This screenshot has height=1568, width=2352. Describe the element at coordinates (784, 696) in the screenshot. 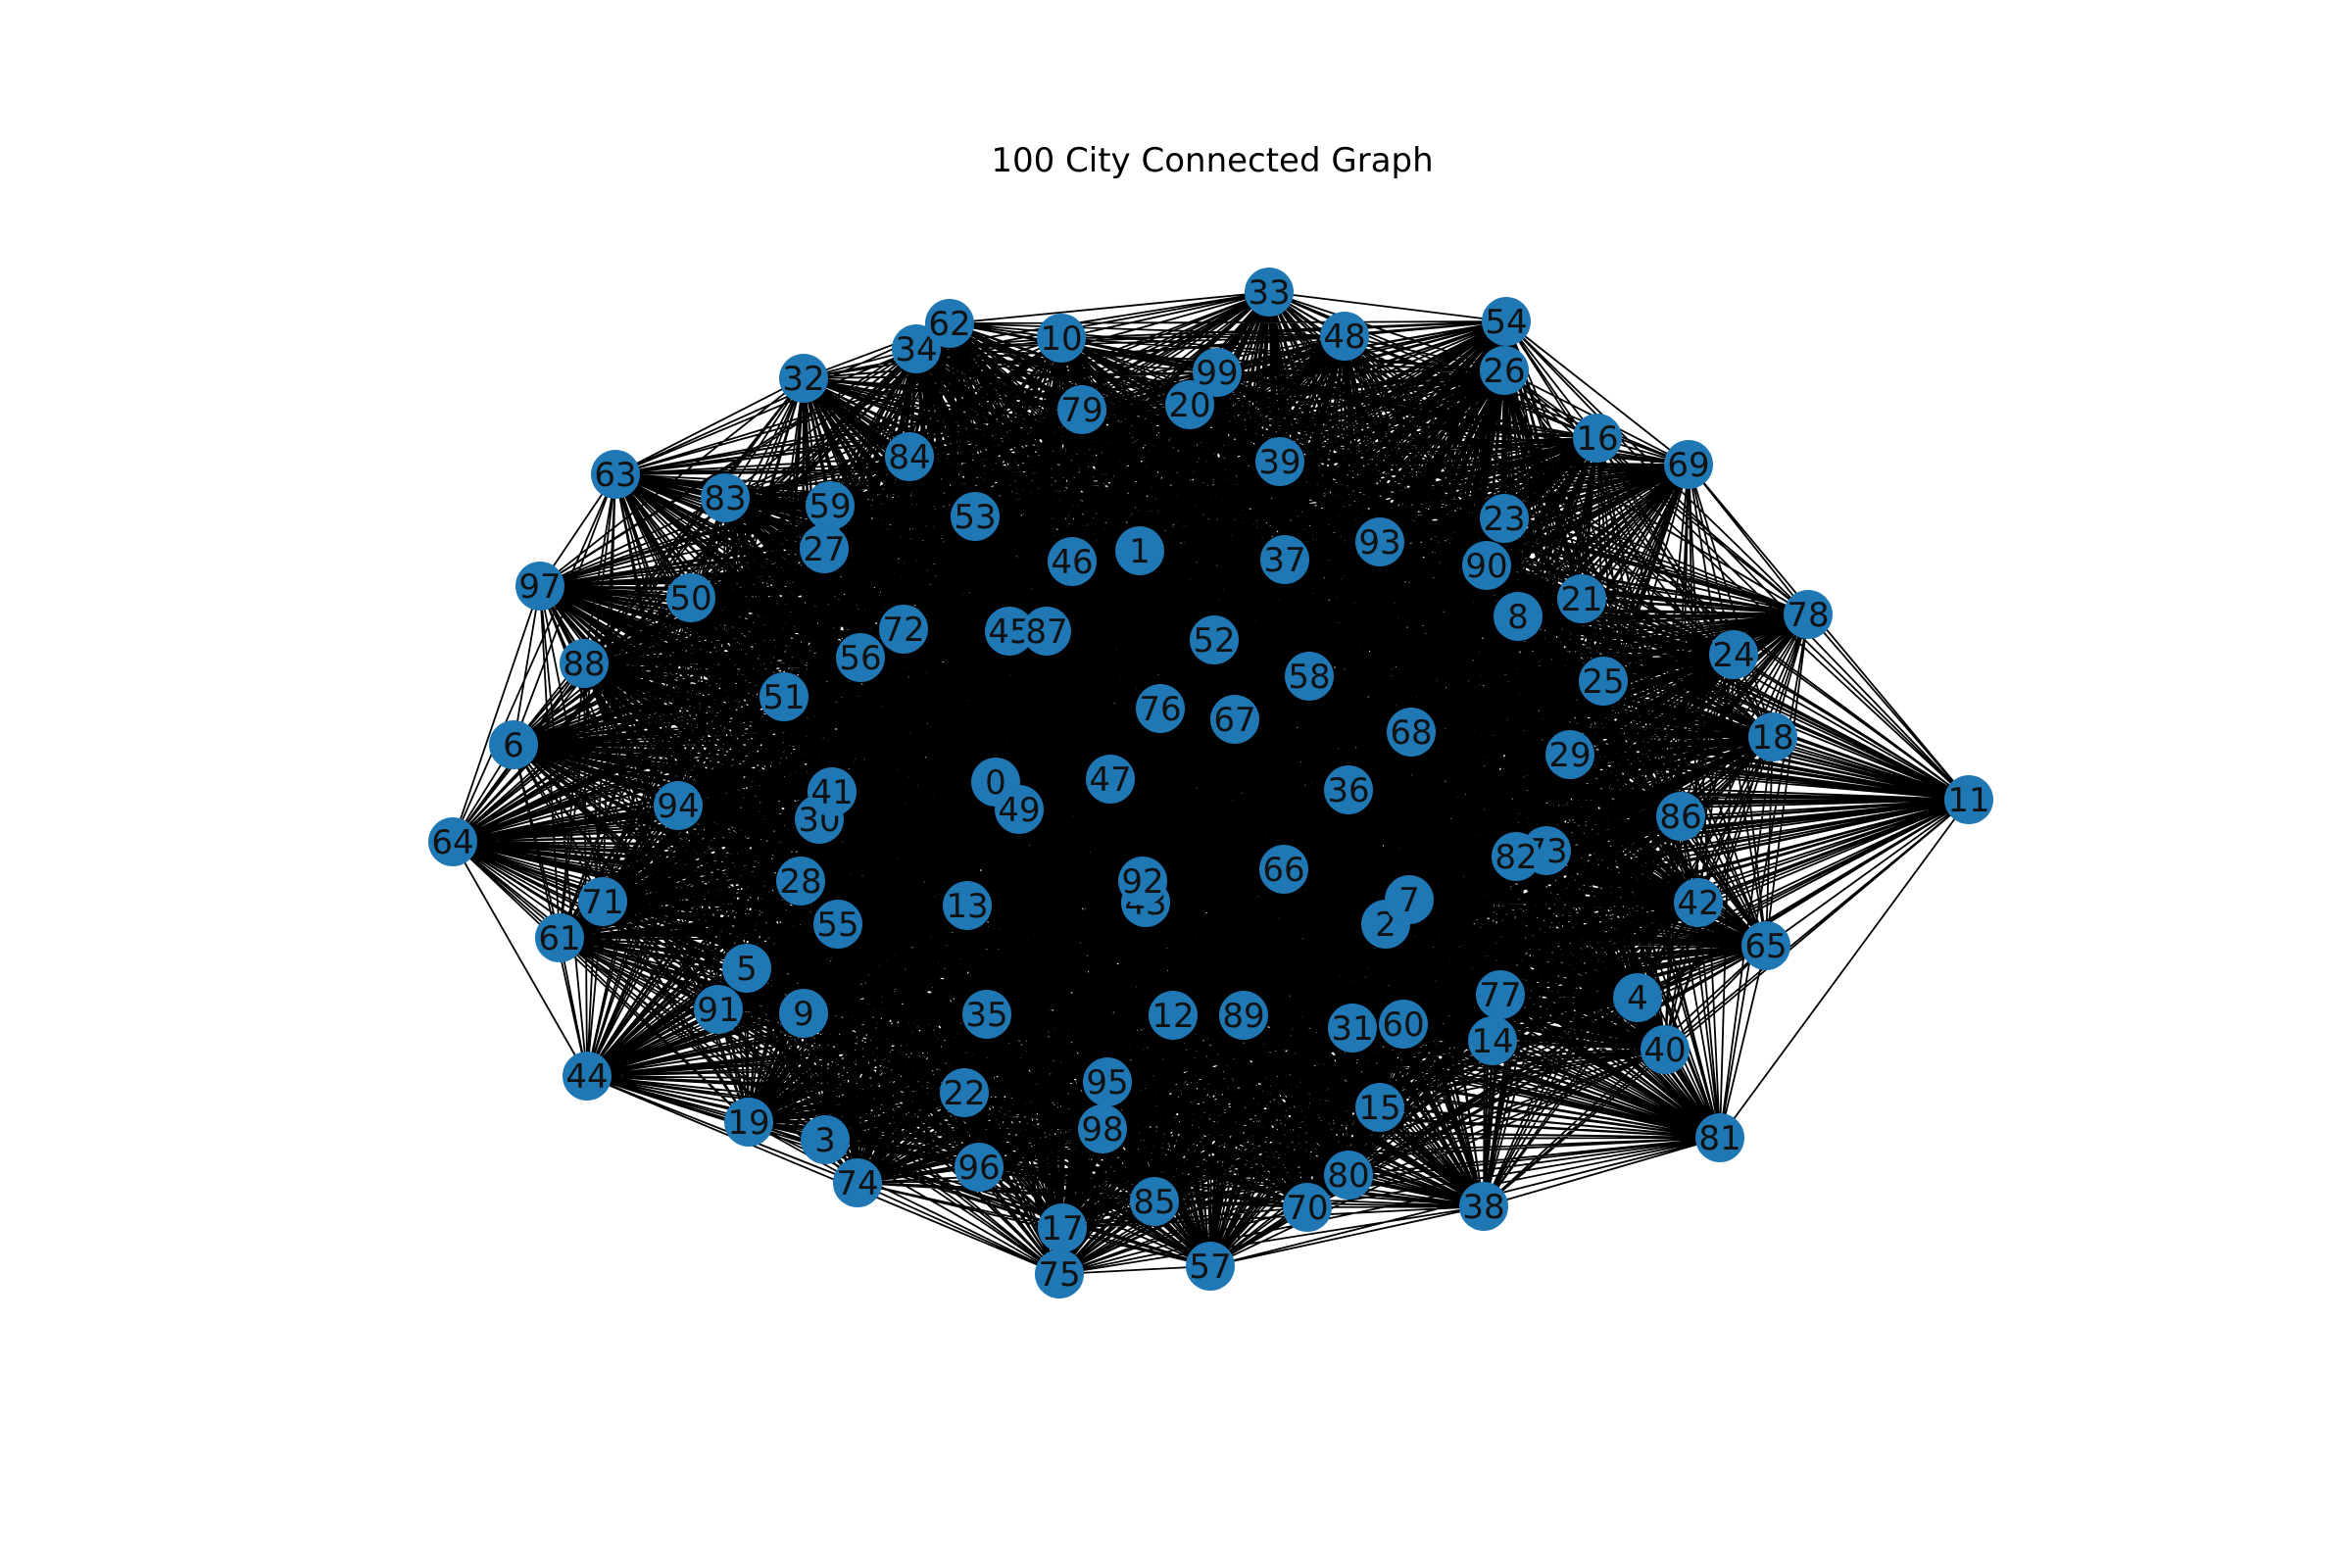

I see `city-node-51: 51` at that location.